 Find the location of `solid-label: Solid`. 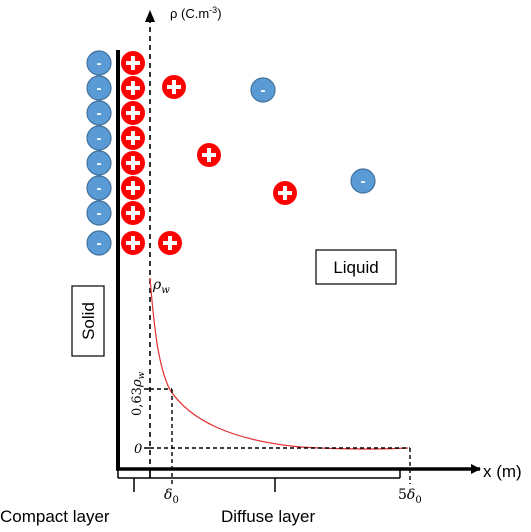

solid-label: Solid is located at coordinates (88, 321).